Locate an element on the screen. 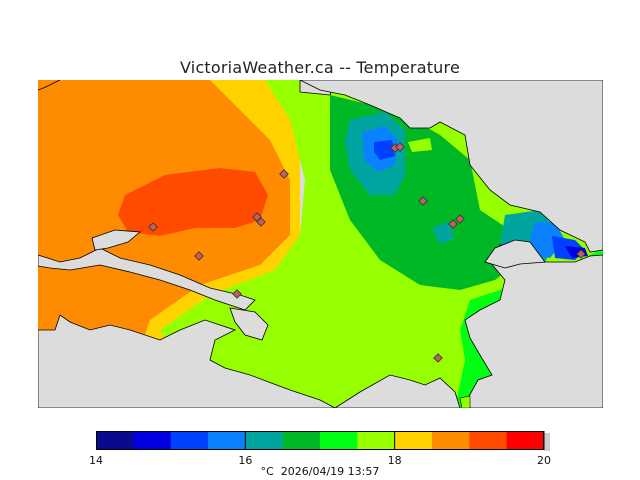 The height and width of the screenshot is (480, 640). footer: °C 2026/04/19 13:57 is located at coordinates (320, 471).